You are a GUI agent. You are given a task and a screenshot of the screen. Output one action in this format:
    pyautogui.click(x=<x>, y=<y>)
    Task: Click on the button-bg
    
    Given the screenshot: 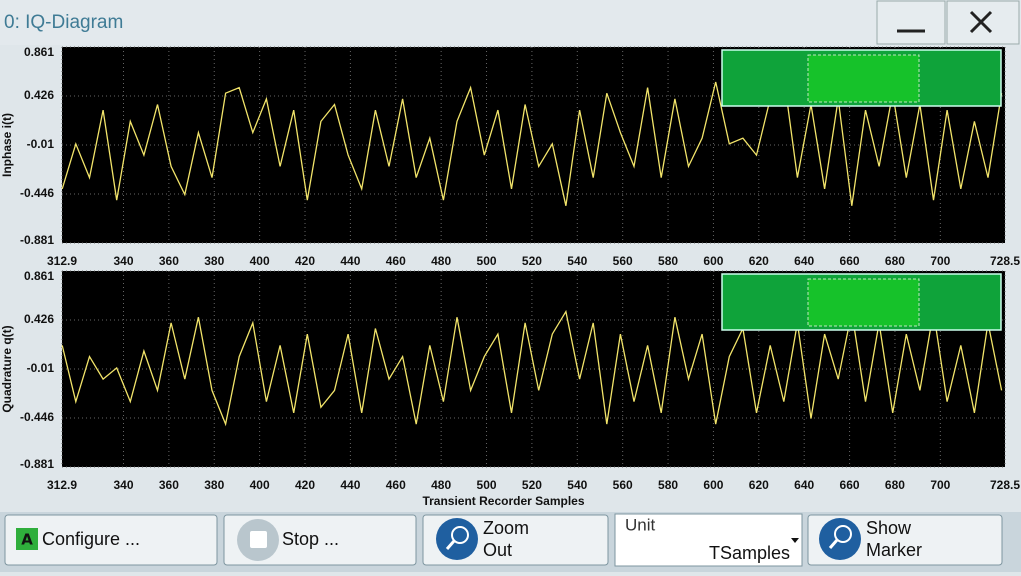 What is the action you would take?
    pyautogui.click(x=111, y=540)
    